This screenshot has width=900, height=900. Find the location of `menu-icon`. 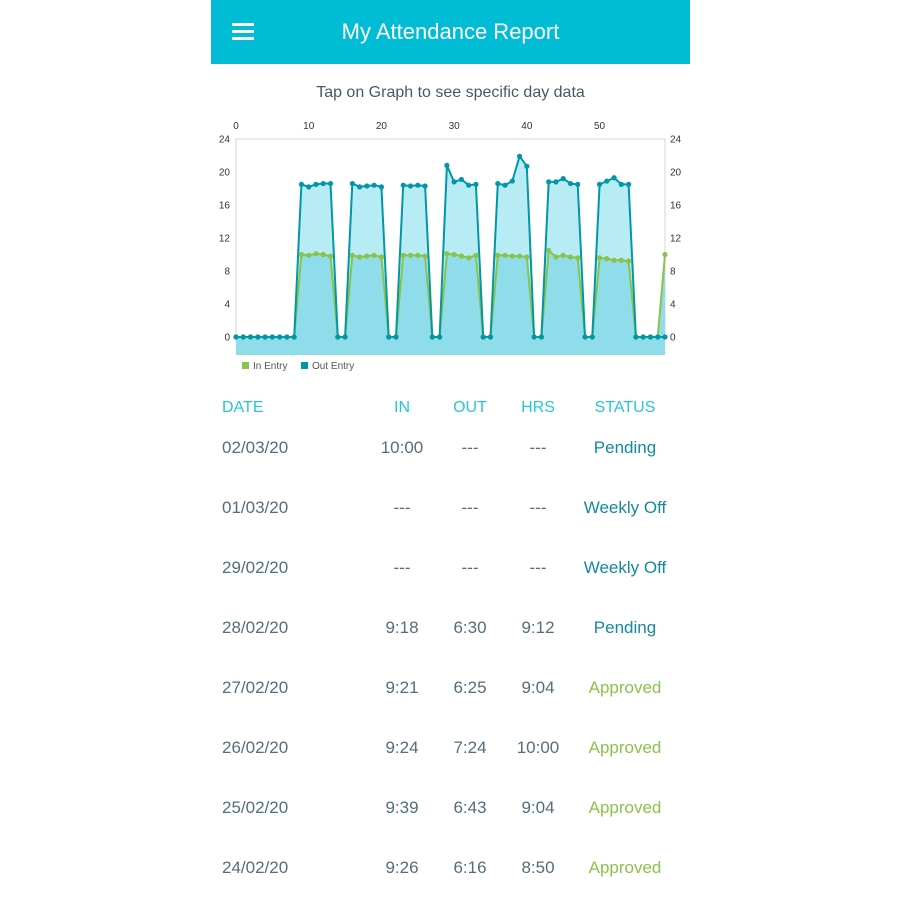

menu-icon is located at coordinates (243, 32).